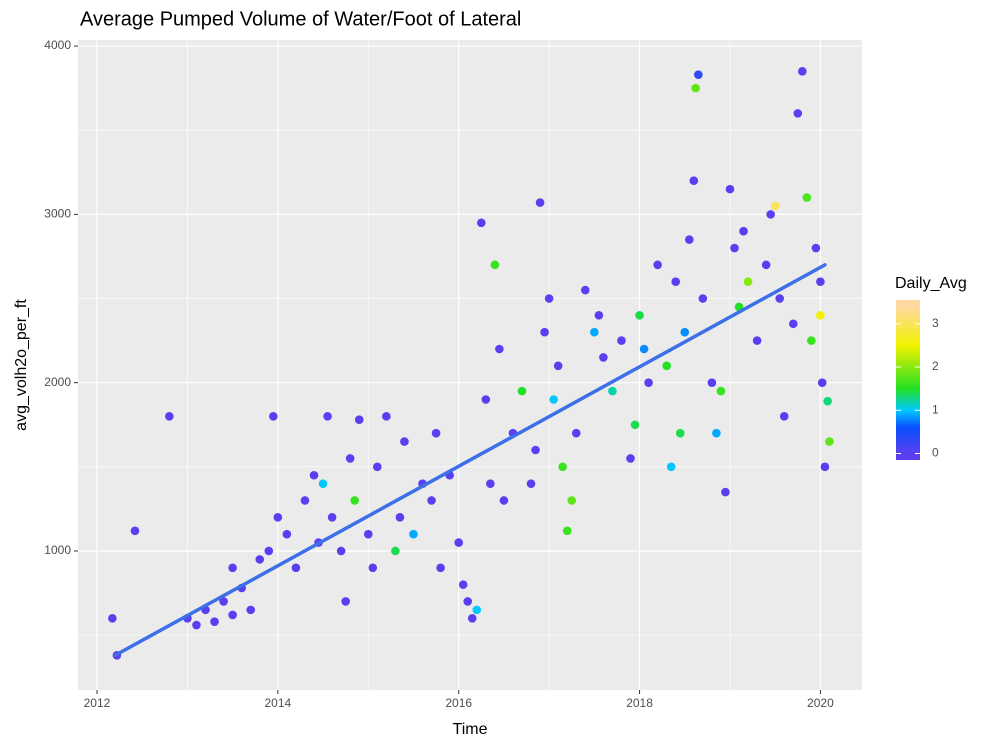 The height and width of the screenshot is (747, 997). I want to click on colorbar-tick-label: 3, so click(935, 323).